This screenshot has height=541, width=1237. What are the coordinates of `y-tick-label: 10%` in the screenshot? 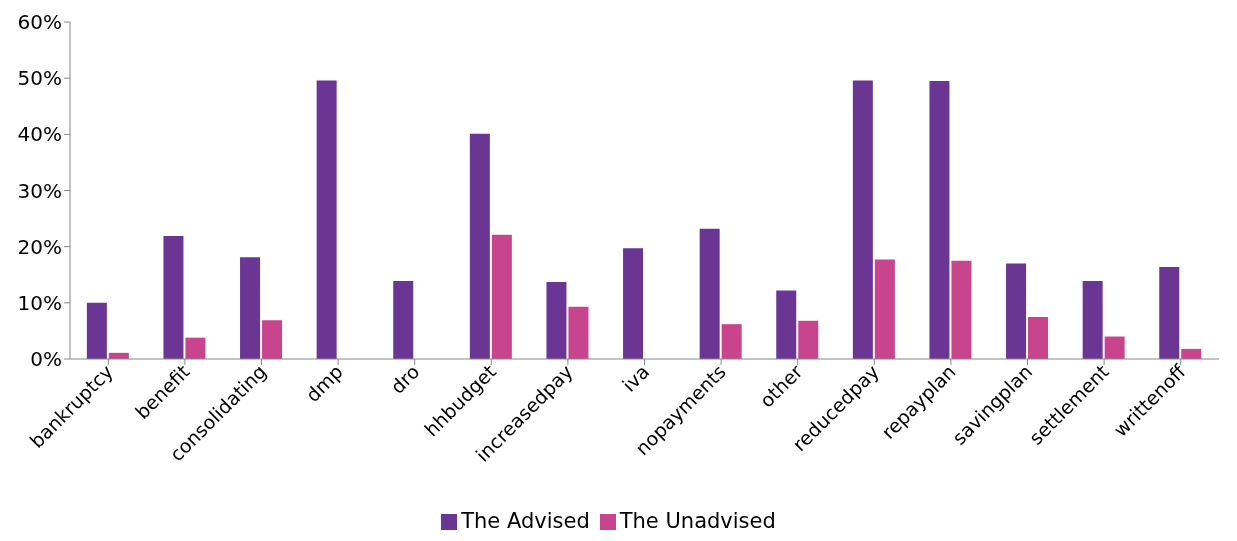 It's located at (39, 302).